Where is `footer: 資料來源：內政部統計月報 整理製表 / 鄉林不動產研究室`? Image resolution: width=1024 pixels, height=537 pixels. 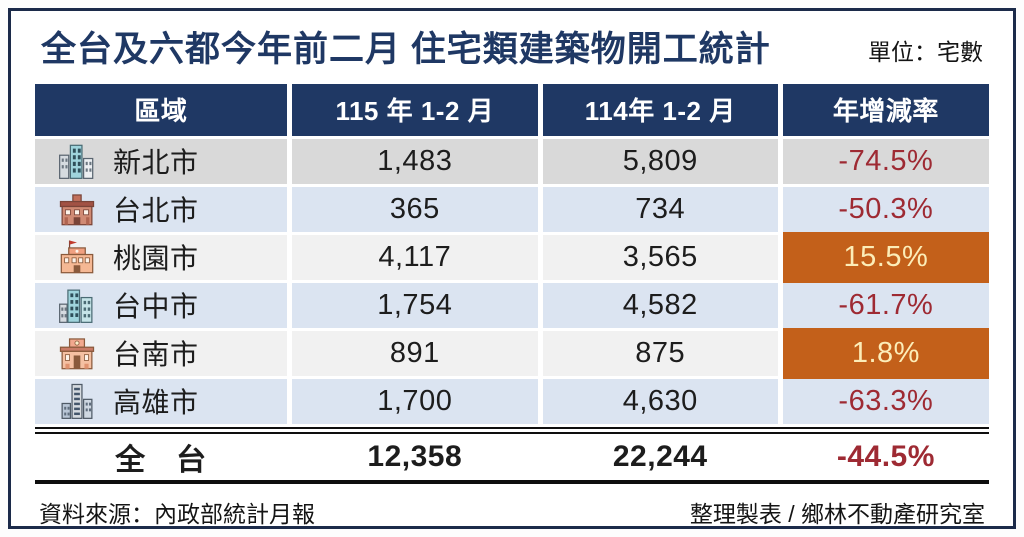 footer: 資料來源：內政部統計月報 整理製表 / 鄉林不動產研究室 is located at coordinates (512, 506).